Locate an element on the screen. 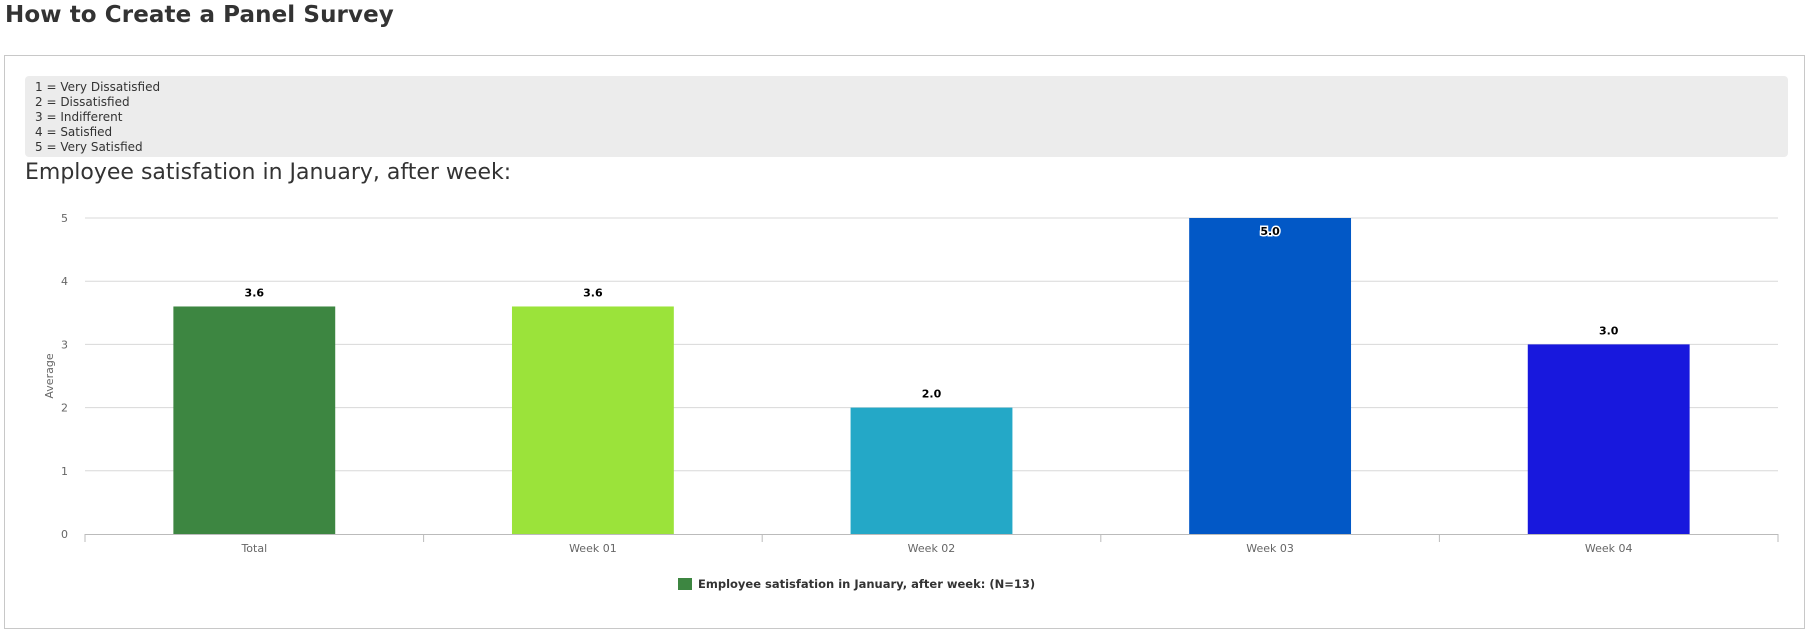 The height and width of the screenshot is (637, 1812). y-tick-label: 5 is located at coordinates (64, 218).